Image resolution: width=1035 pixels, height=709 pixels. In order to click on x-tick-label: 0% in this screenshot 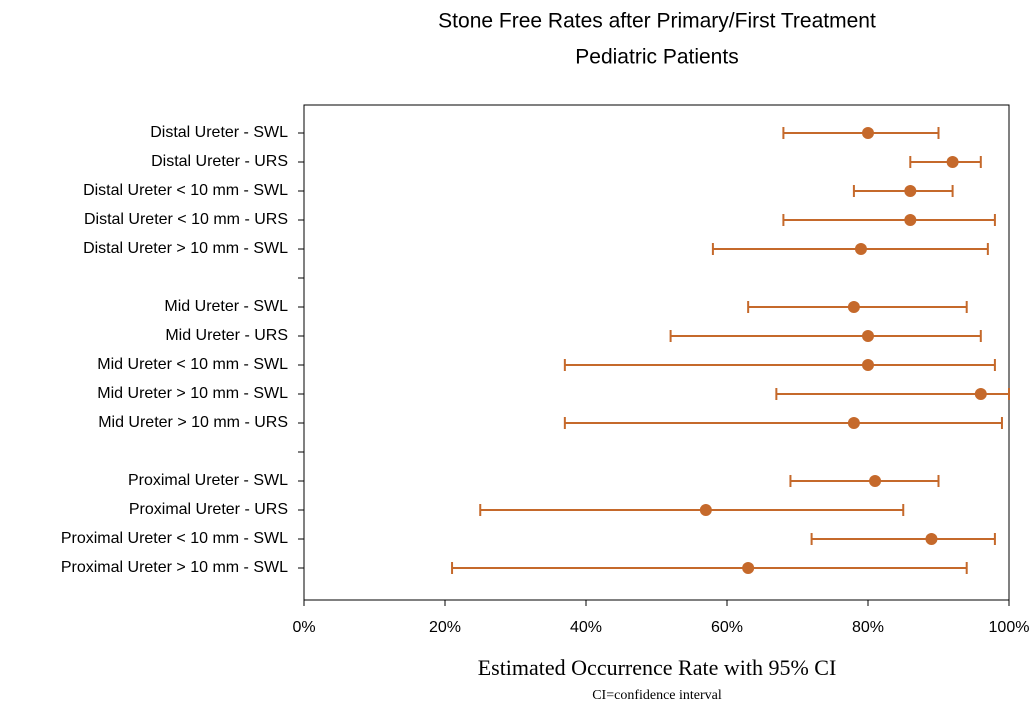, I will do `click(303, 627)`.